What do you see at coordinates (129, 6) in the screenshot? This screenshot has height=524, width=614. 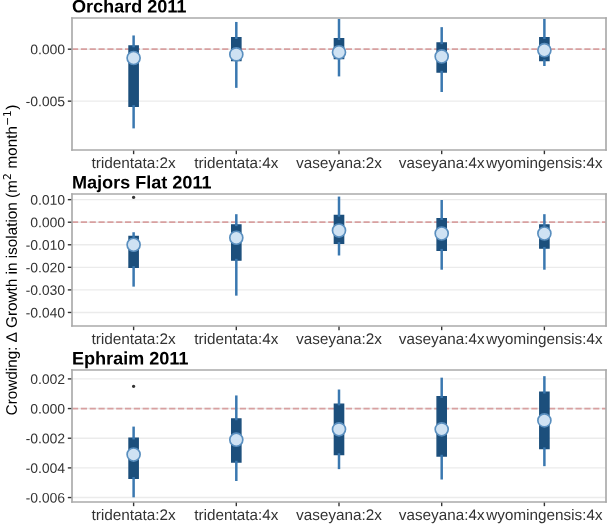 I see `chart-title: Orchard 2011` at bounding box center [129, 6].